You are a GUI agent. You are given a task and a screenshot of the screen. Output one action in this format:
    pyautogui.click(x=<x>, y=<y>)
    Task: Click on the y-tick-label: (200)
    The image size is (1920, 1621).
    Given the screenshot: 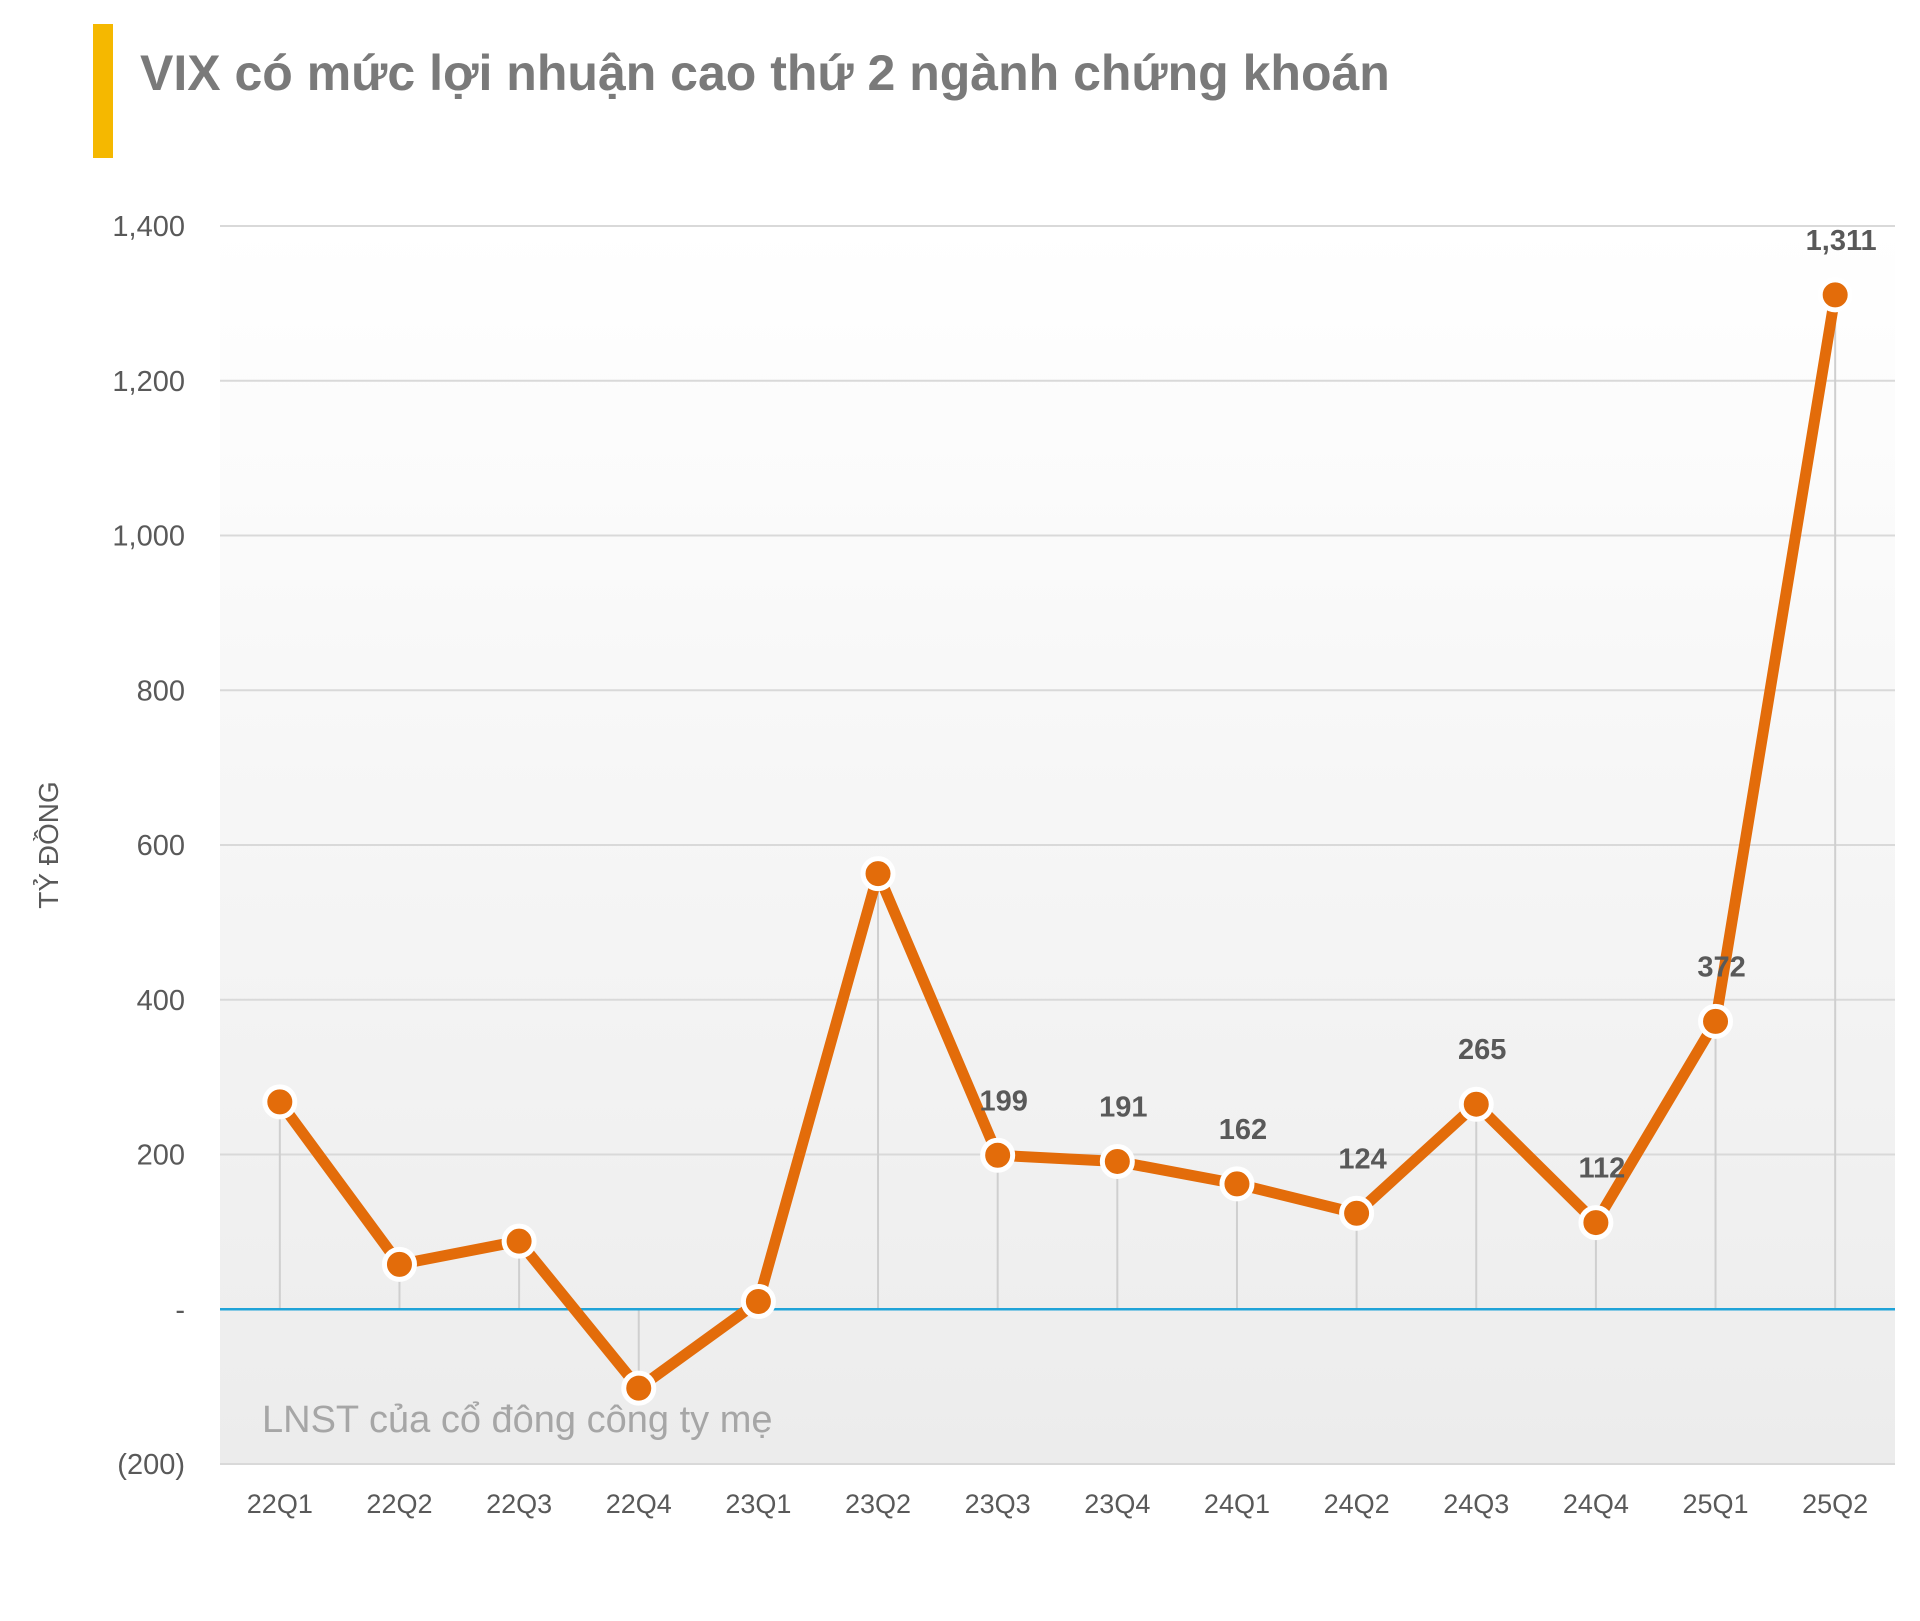 What is the action you would take?
    pyautogui.click(x=151, y=1465)
    